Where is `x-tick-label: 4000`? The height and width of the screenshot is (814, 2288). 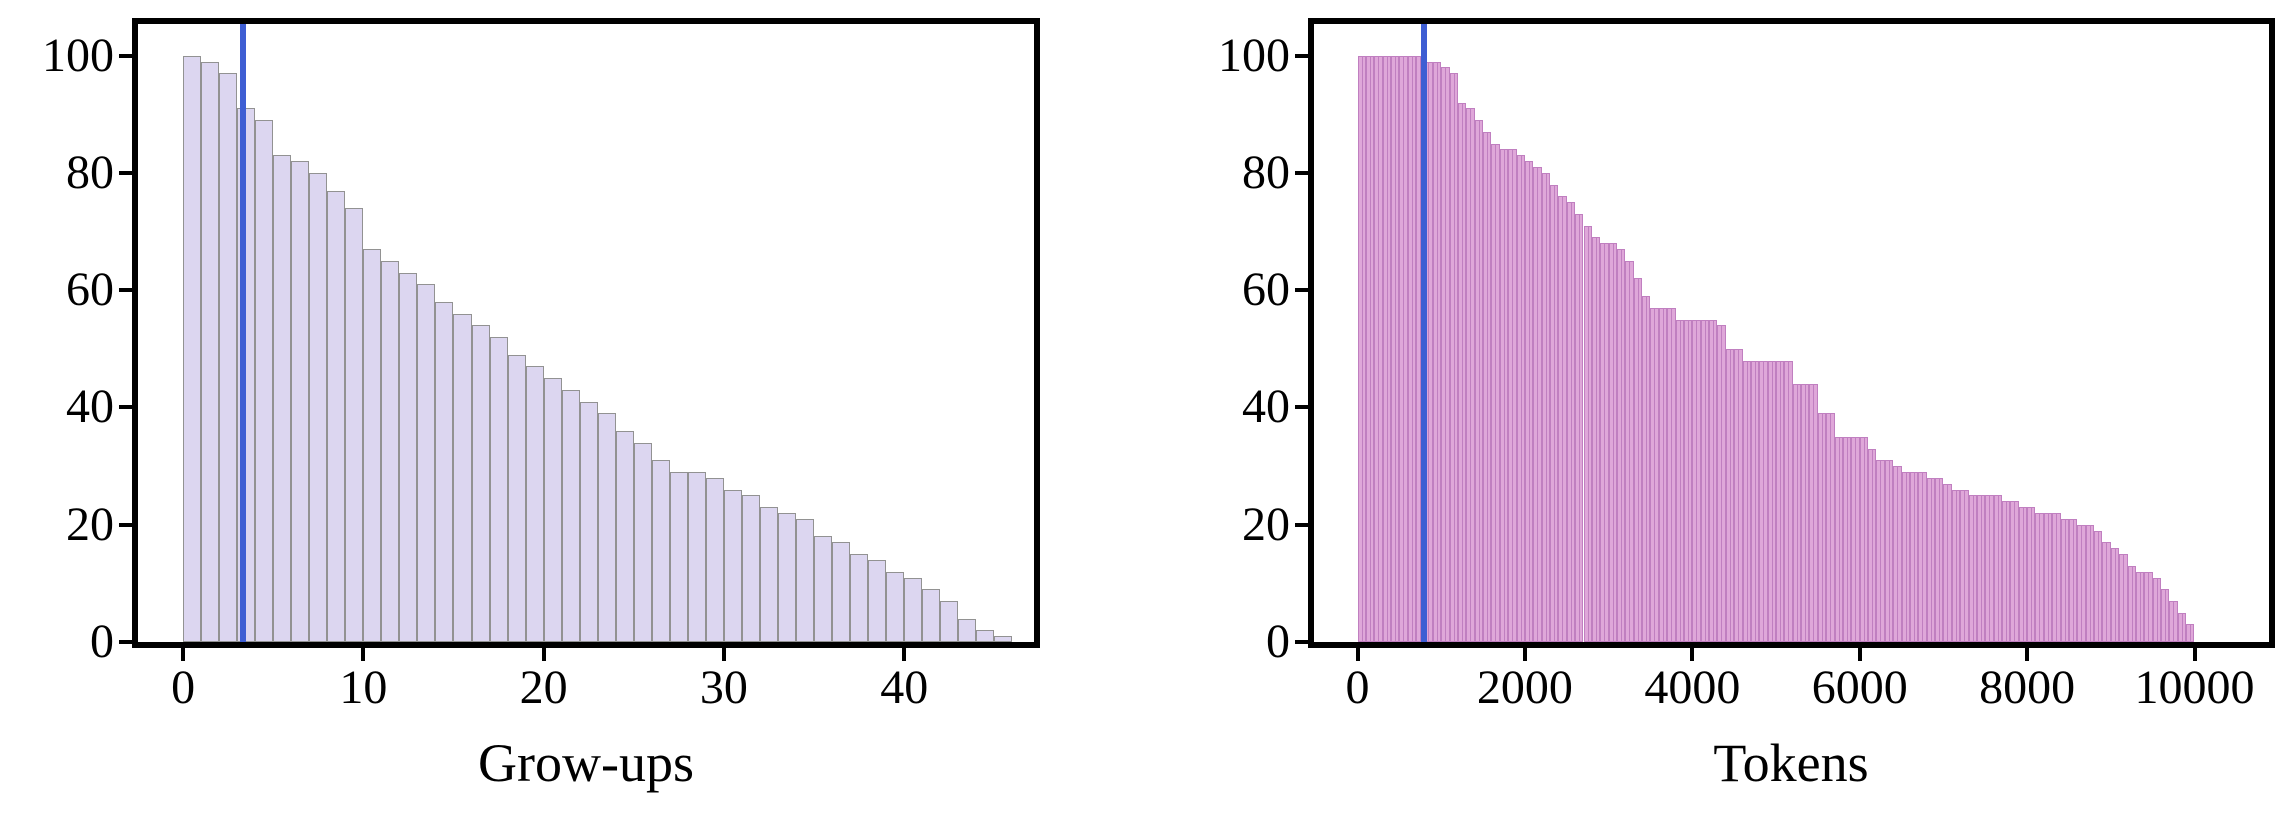 x-tick-label: 4000 is located at coordinates (1692, 687).